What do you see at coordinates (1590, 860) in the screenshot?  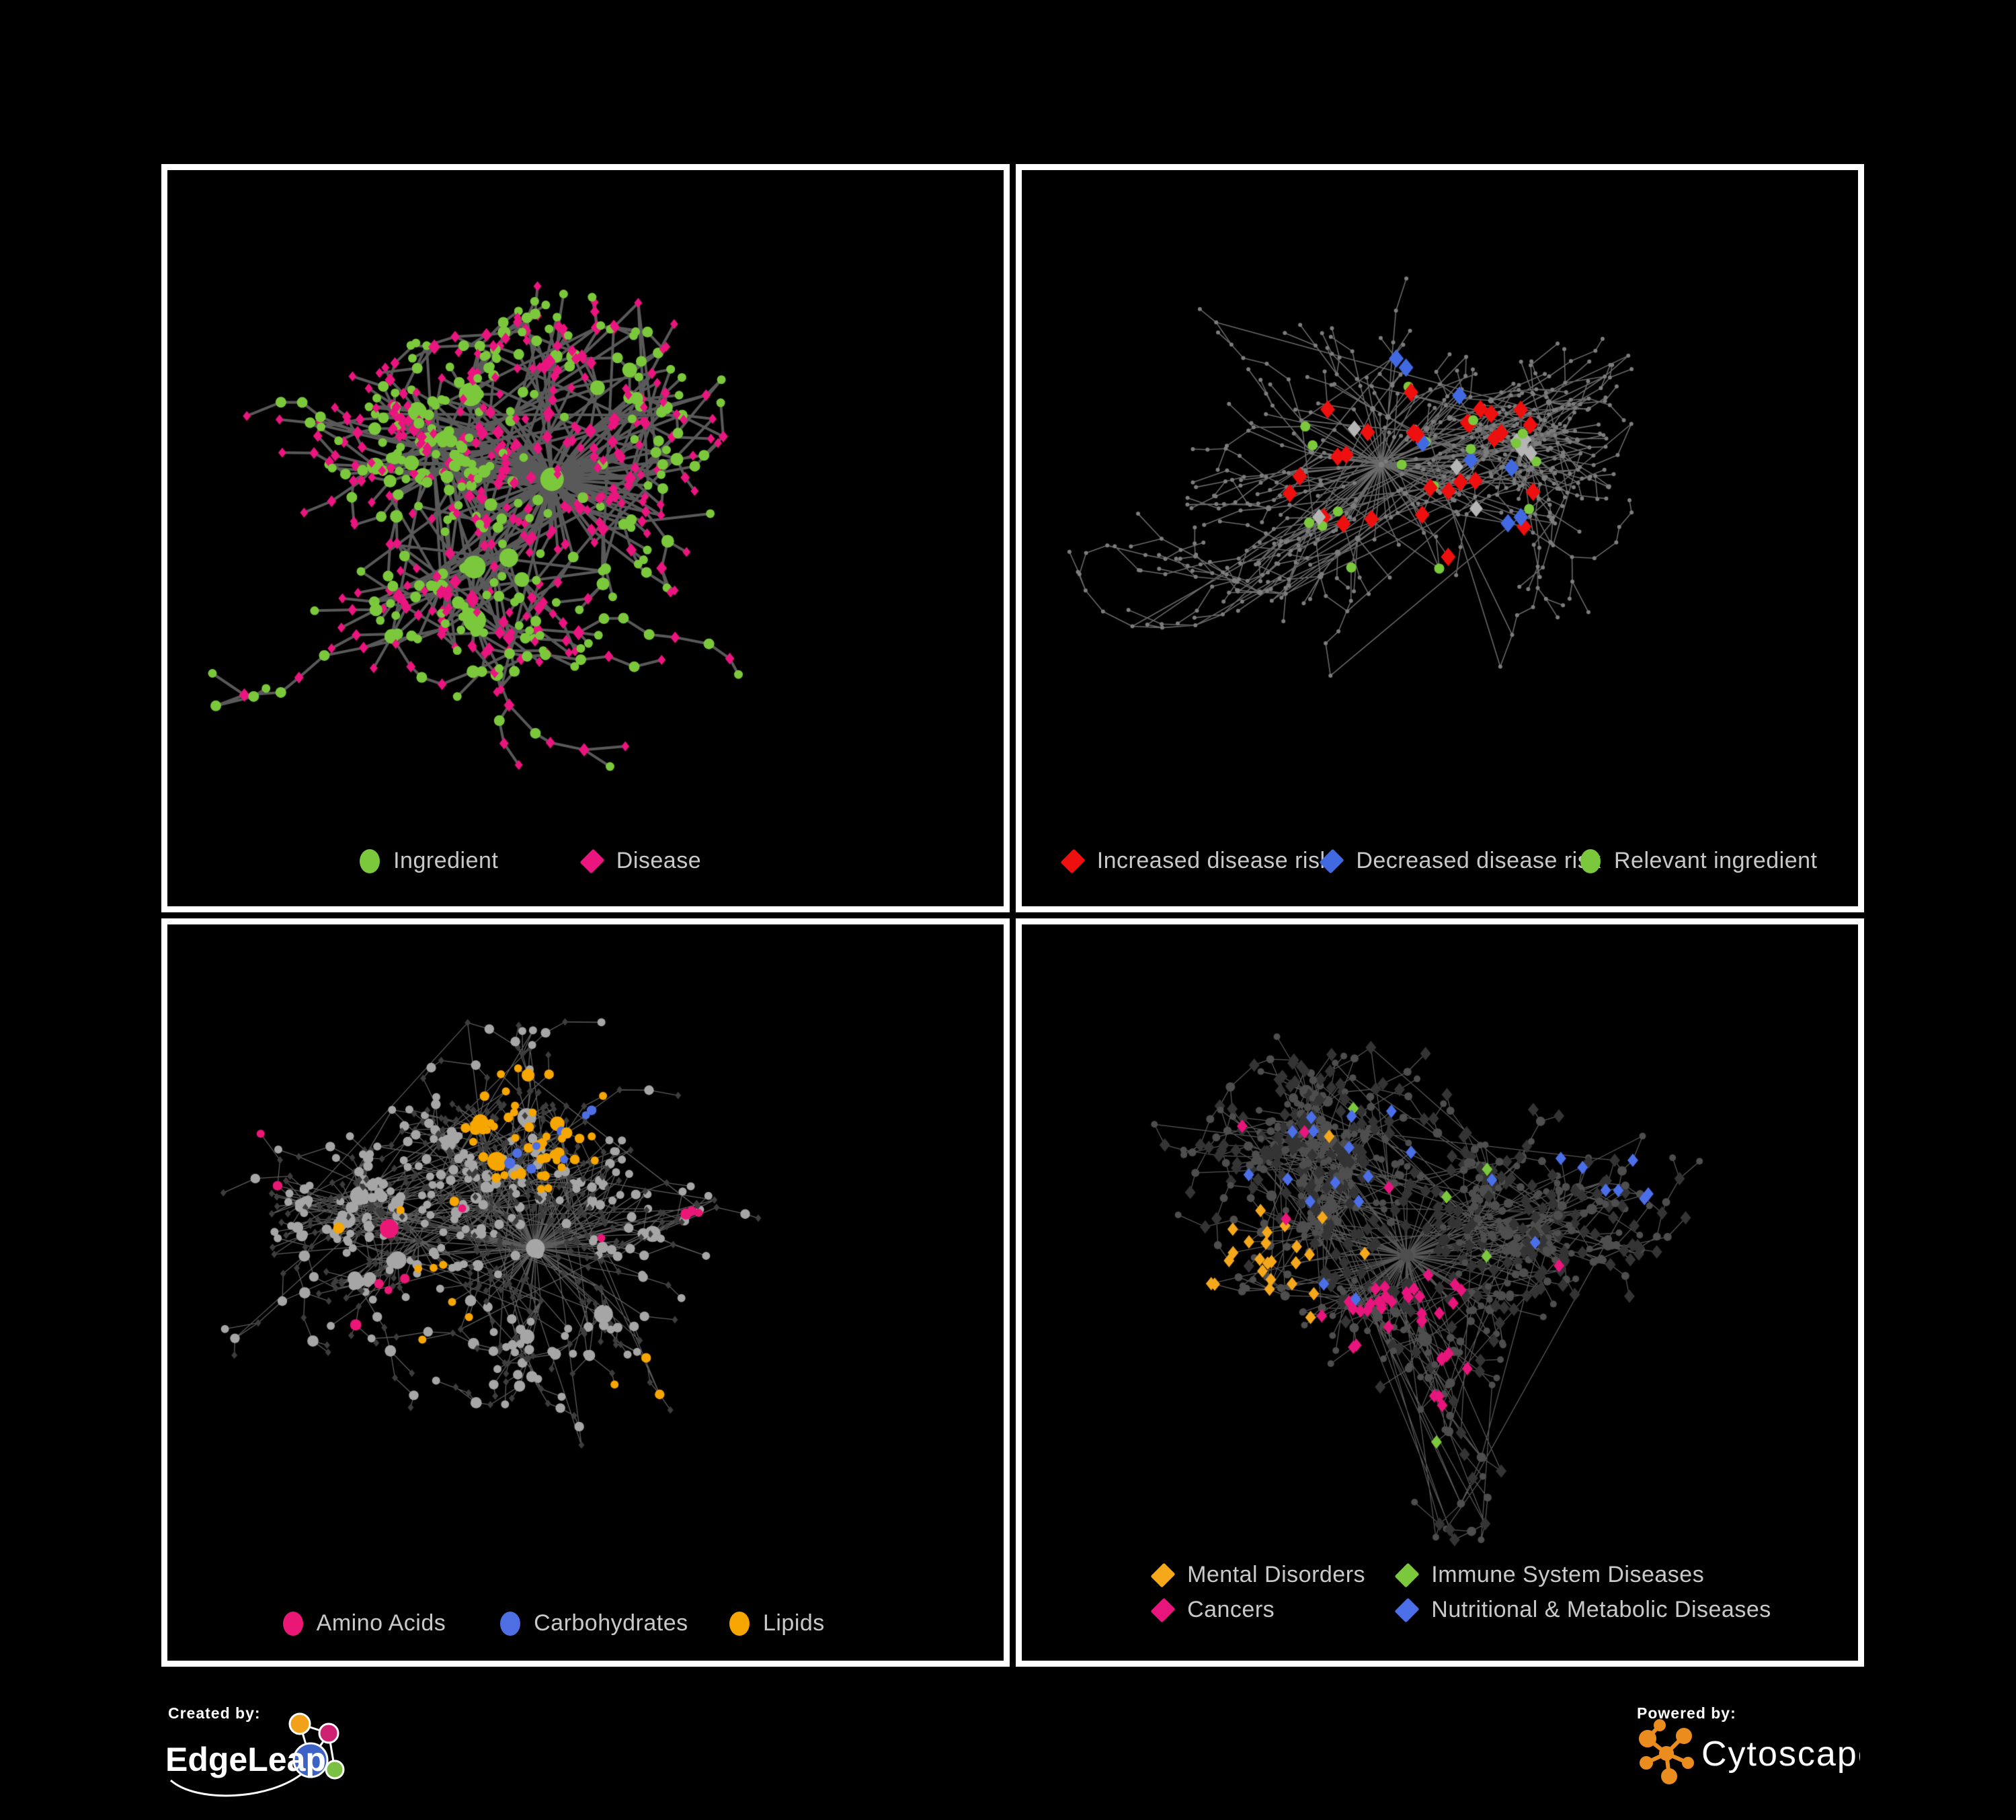 I see `relevant-ingredient-marker-icon` at bounding box center [1590, 860].